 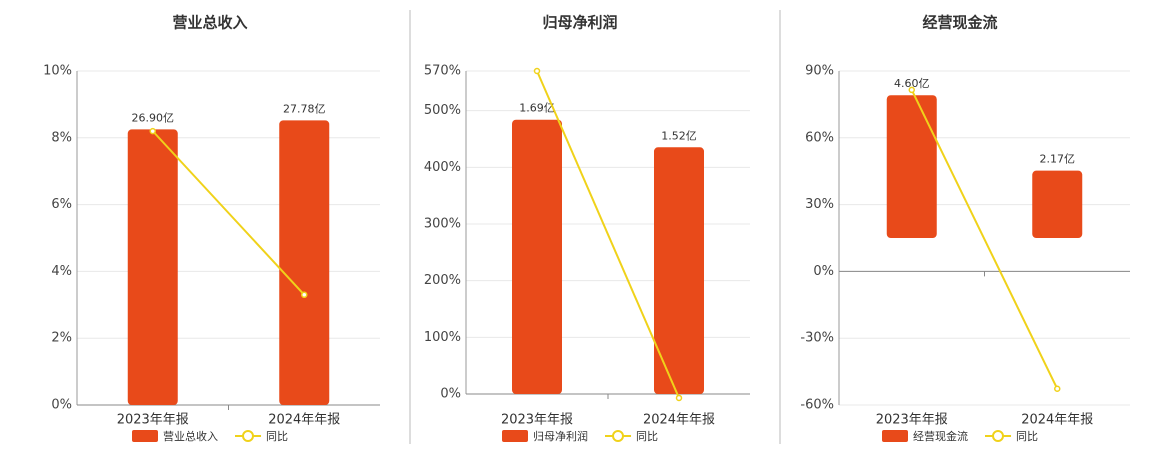 I want to click on value-label: 1.52亿, so click(x=679, y=135).